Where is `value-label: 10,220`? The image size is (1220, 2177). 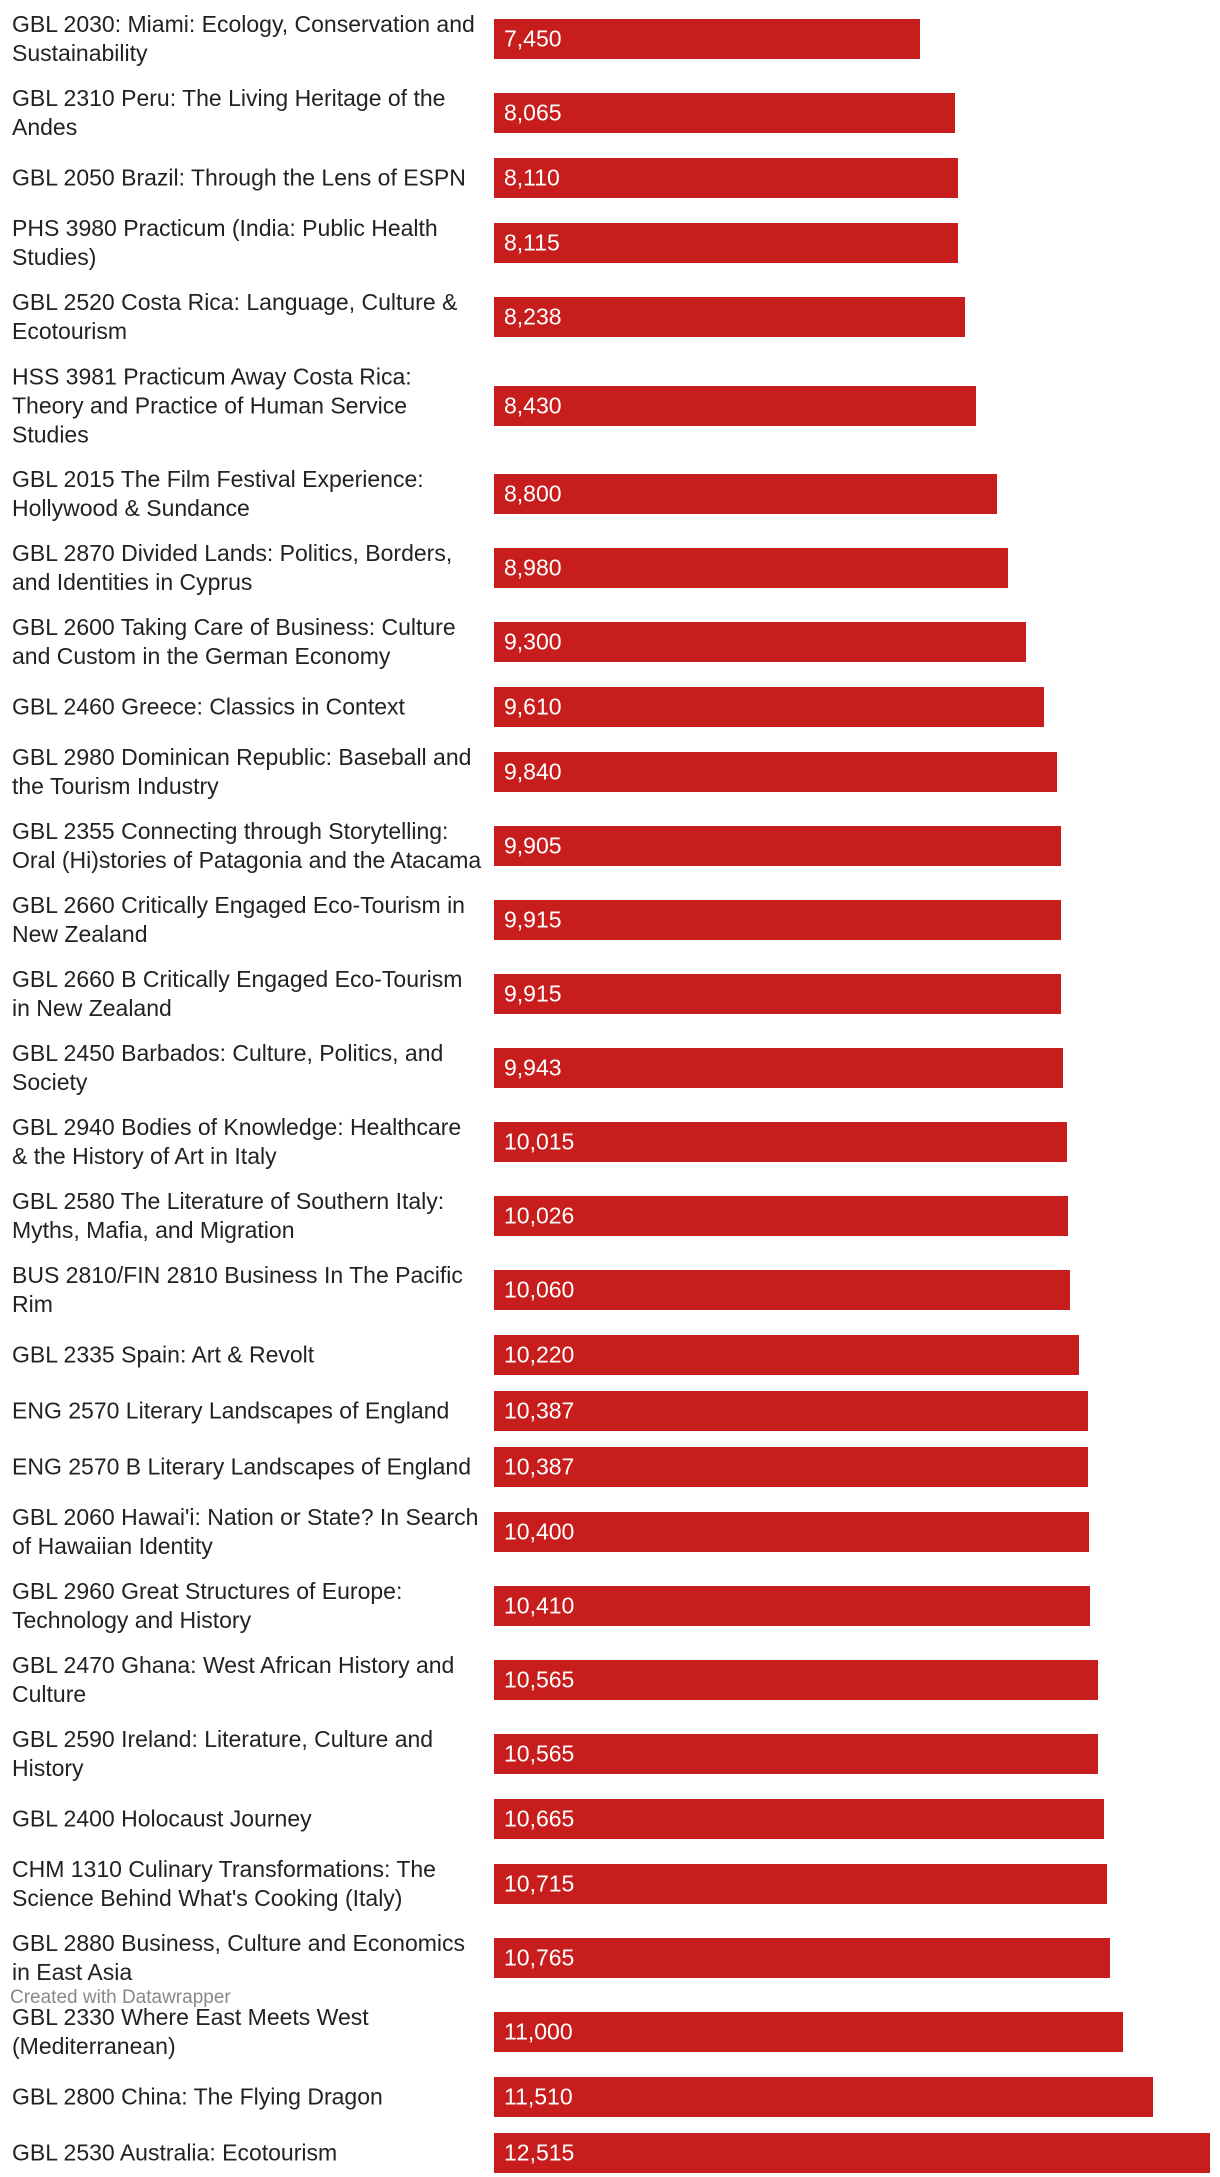
value-label: 10,220 is located at coordinates (539, 1354).